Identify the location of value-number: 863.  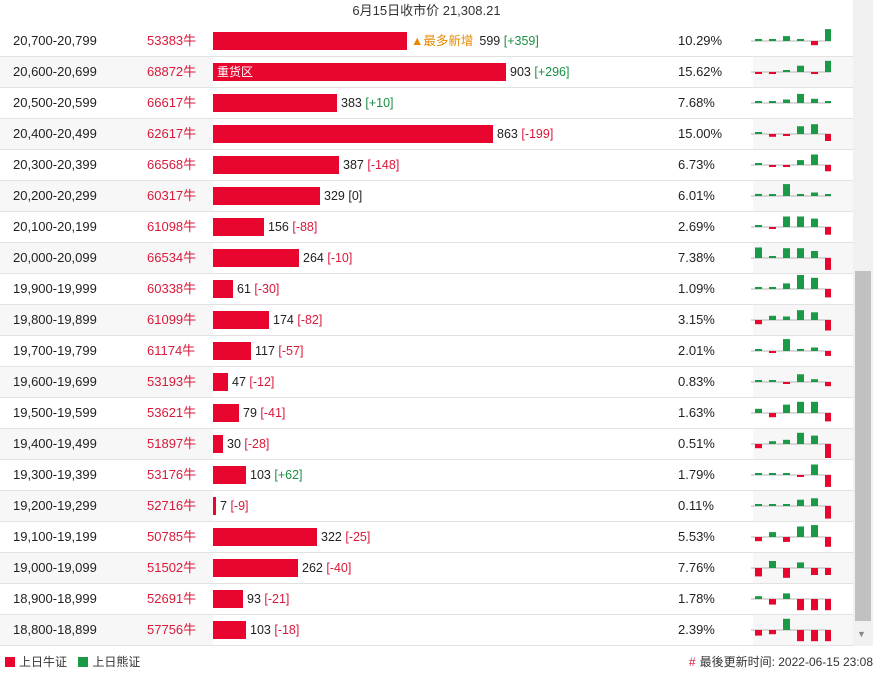
(507, 134).